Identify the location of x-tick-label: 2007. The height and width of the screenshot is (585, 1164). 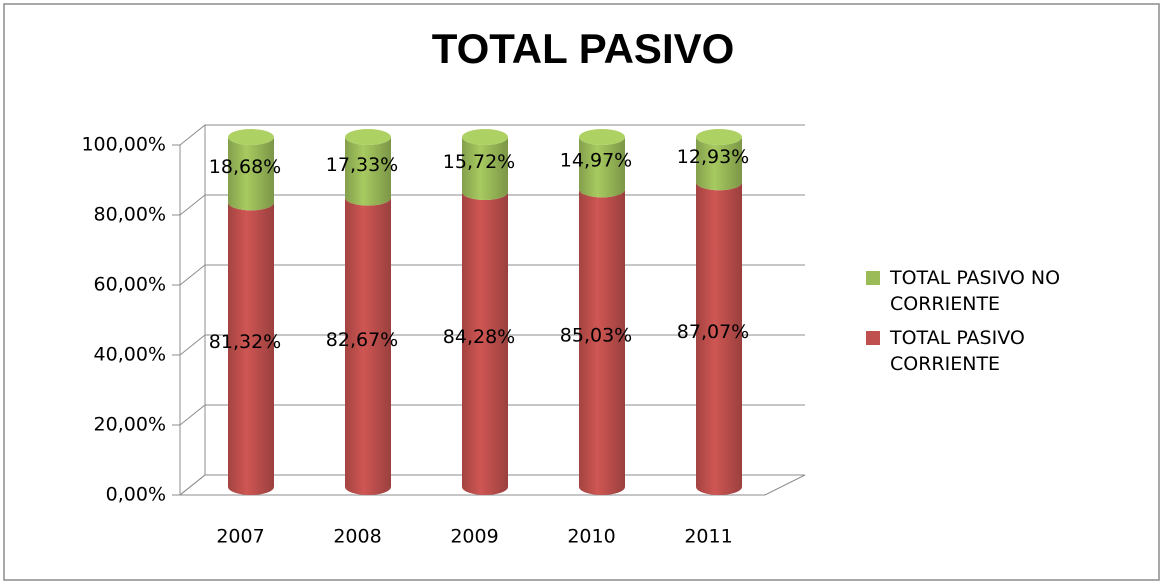
(240, 537).